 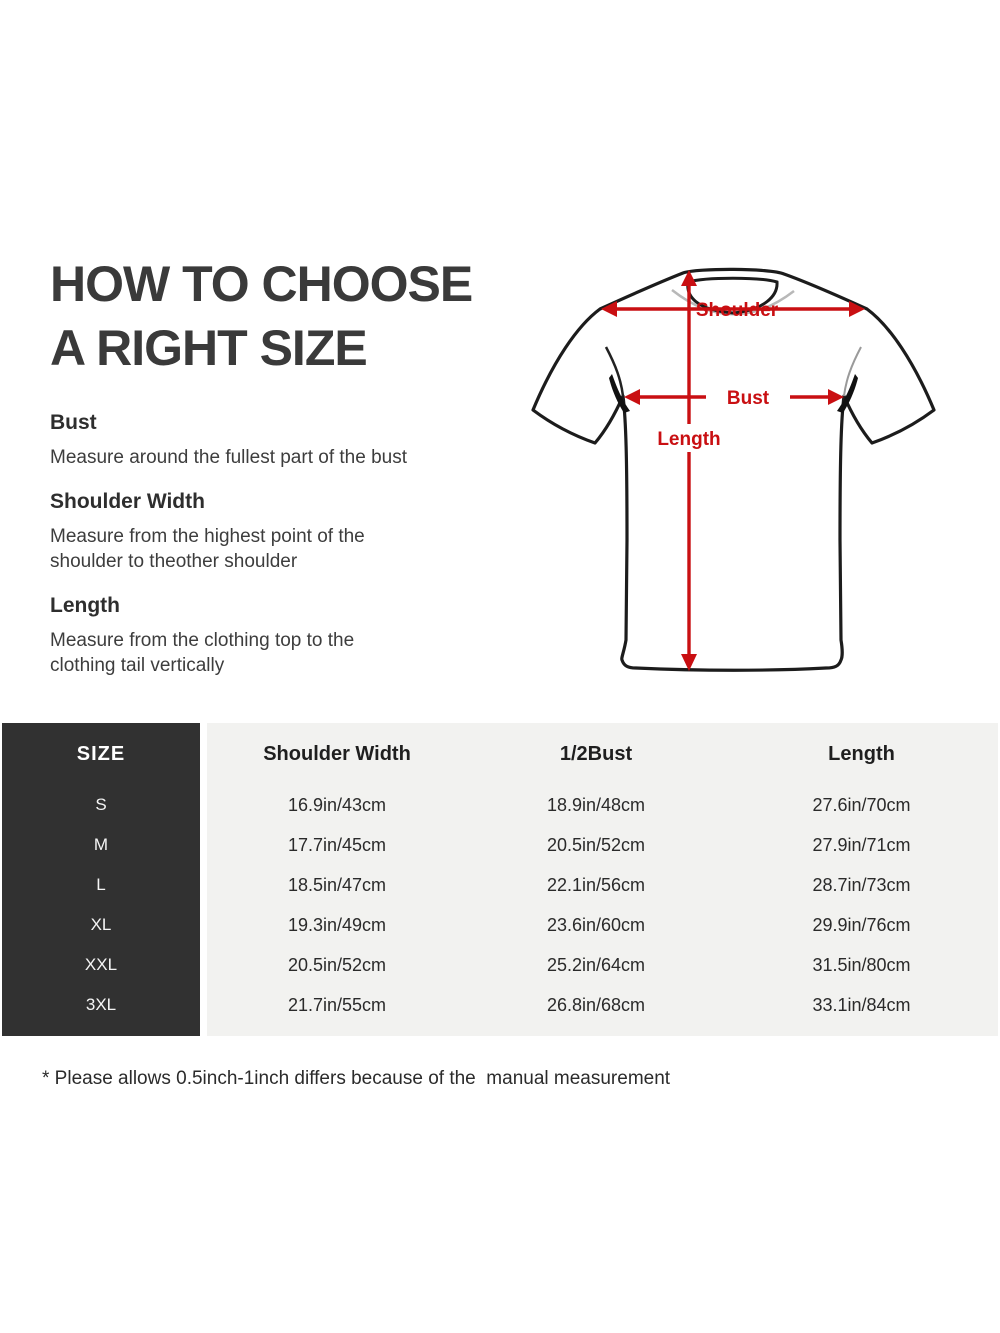 I want to click on table-row: 16.9in/43cm 18.9in/48cm 27.6in/70cm, so click(x=602, y=805).